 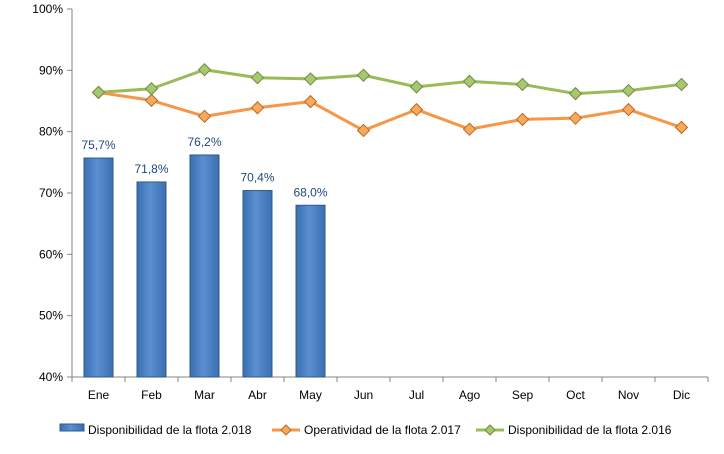 What do you see at coordinates (681, 395) in the screenshot?
I see `x-tick-label: Dic` at bounding box center [681, 395].